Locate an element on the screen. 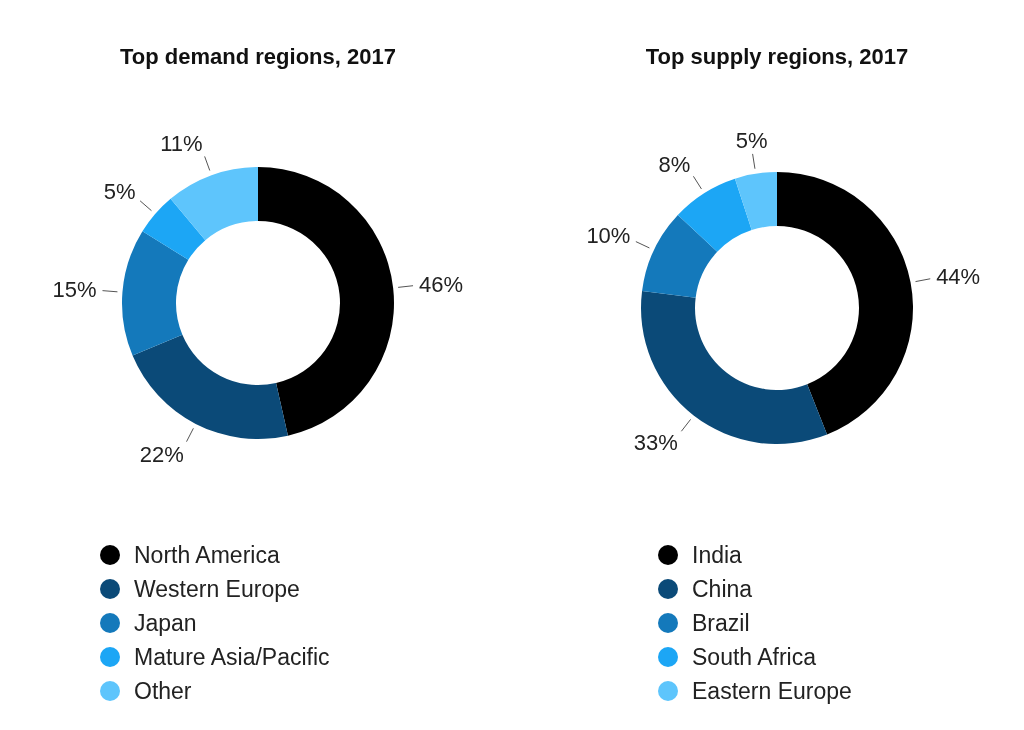  legend-label: Other is located at coordinates (163, 691).